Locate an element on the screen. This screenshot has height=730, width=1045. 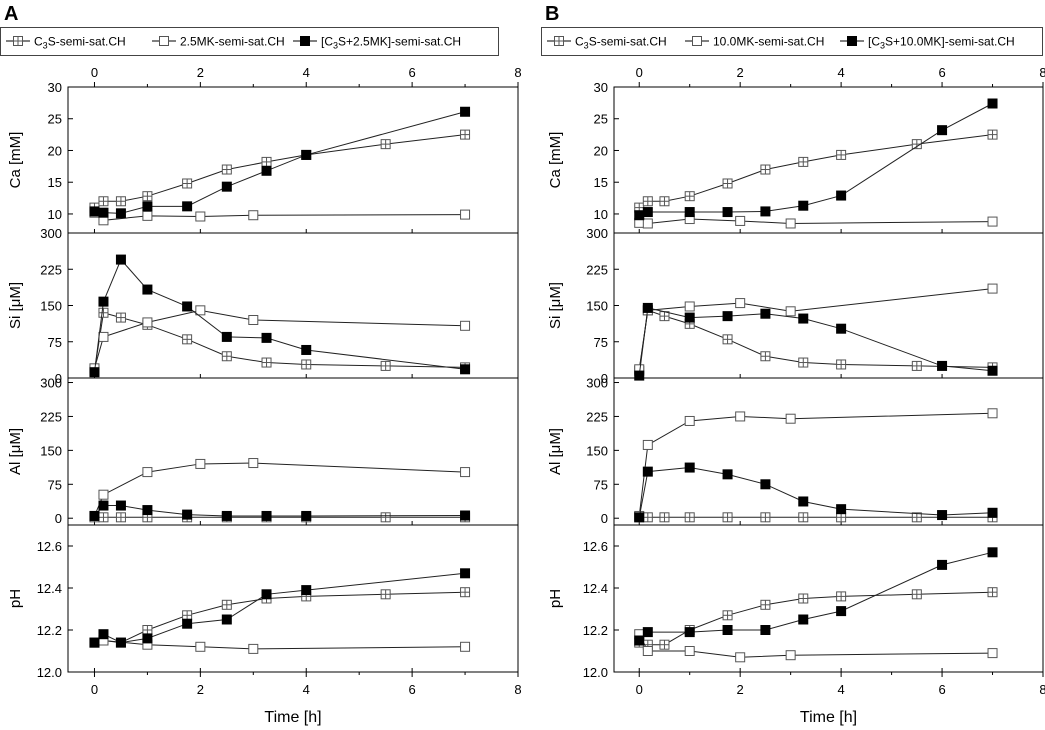
y-axis-label: pH is located at coordinates (555, 598).